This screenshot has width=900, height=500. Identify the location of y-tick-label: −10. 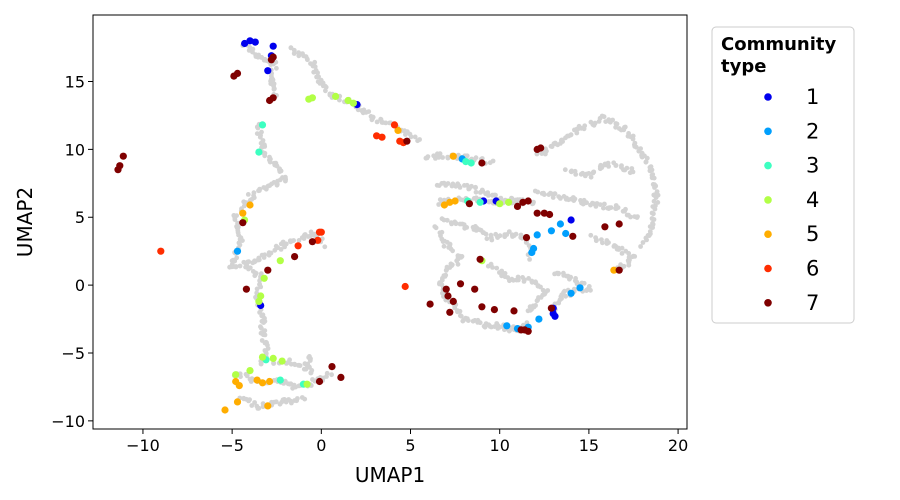
(68, 421).